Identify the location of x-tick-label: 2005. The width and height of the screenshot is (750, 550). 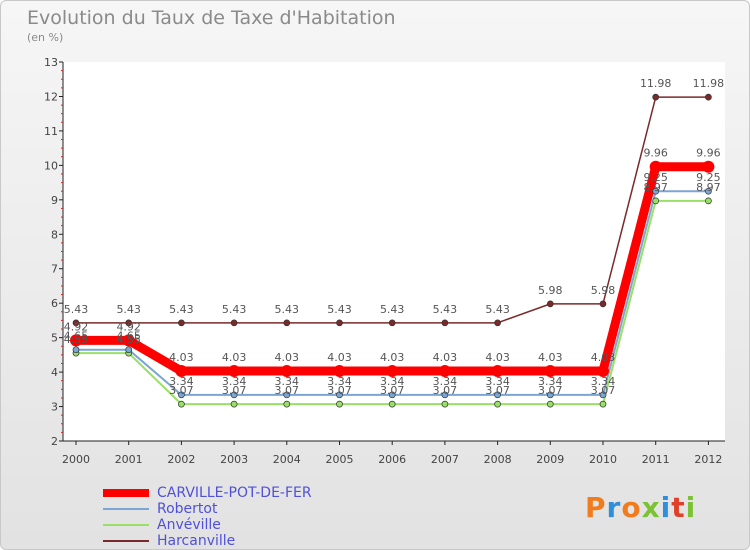
(340, 459).